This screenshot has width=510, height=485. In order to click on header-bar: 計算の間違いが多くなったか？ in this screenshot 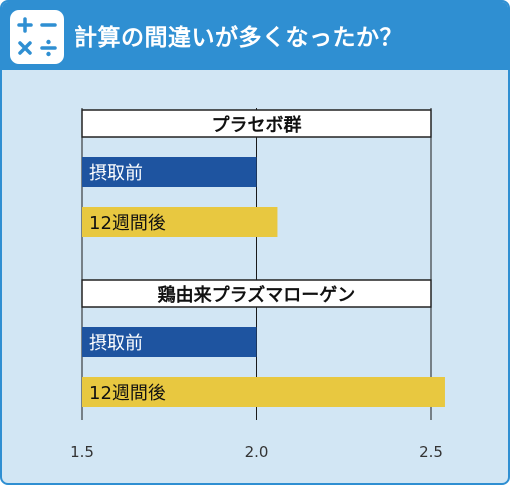, I will do `click(255, 36)`.